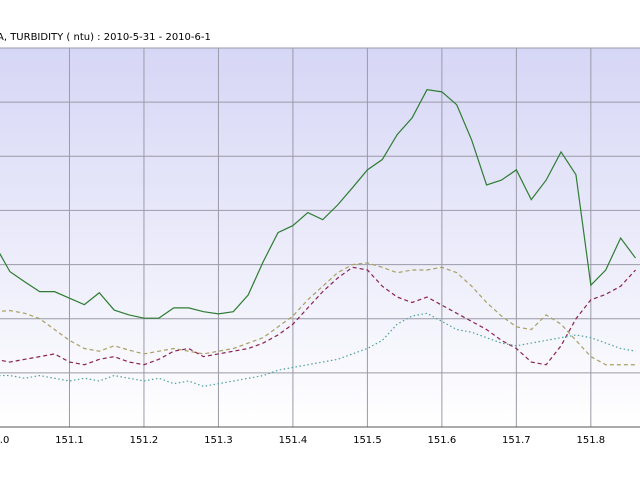  Describe the element at coordinates (591, 440) in the screenshot. I see `x-tick-label: 151.8` at that location.